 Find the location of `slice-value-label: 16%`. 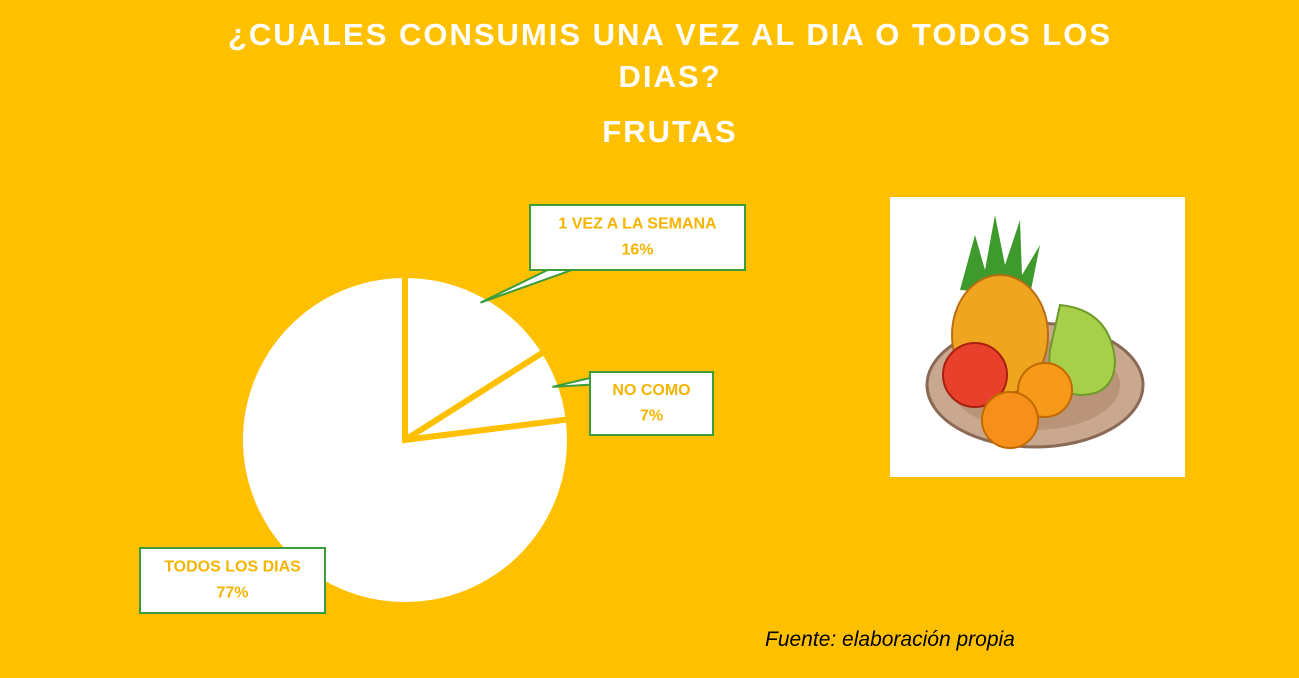

slice-value-label: 16% is located at coordinates (637, 250).